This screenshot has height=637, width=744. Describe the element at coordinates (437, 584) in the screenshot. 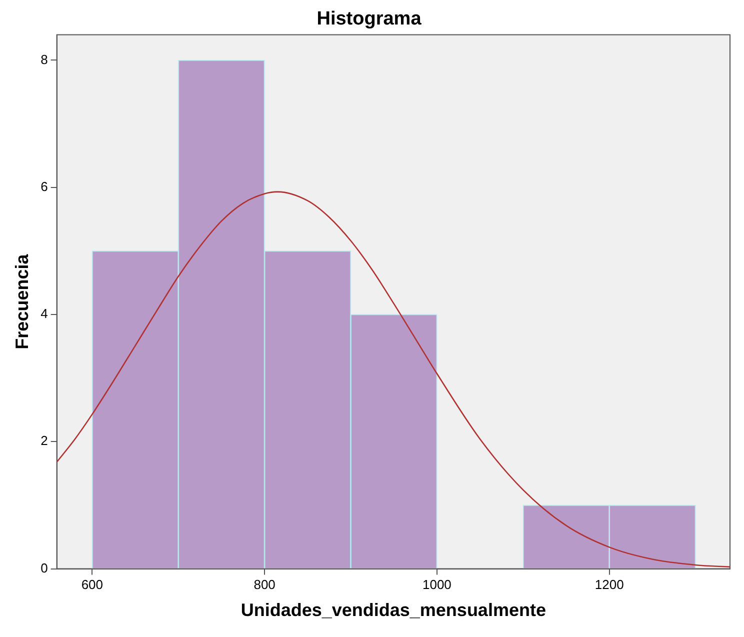

I see `x-tick-label: 1000` at that location.